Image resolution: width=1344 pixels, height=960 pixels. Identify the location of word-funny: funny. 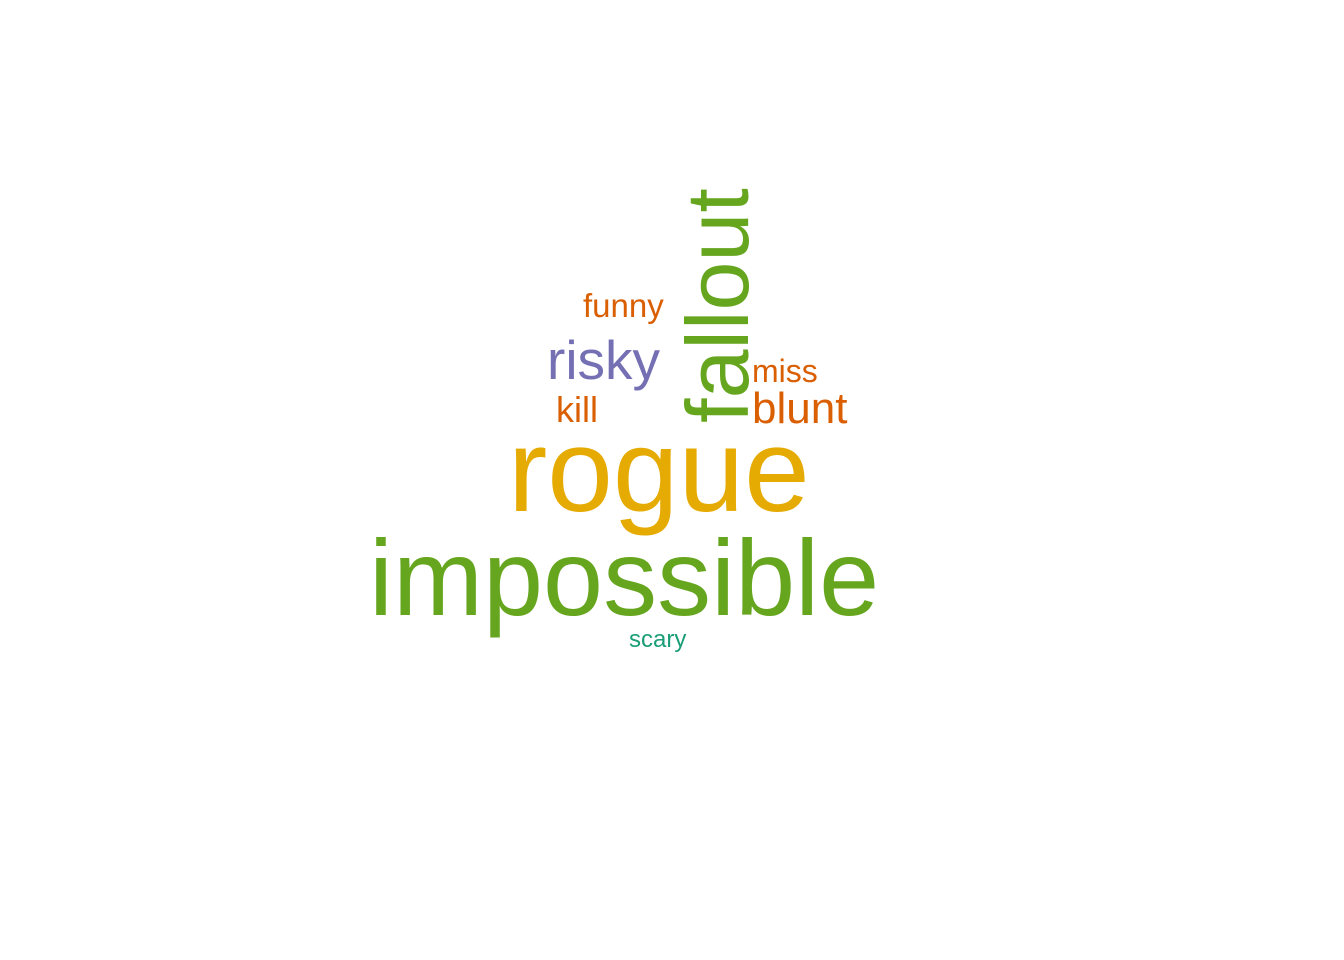
(623, 305).